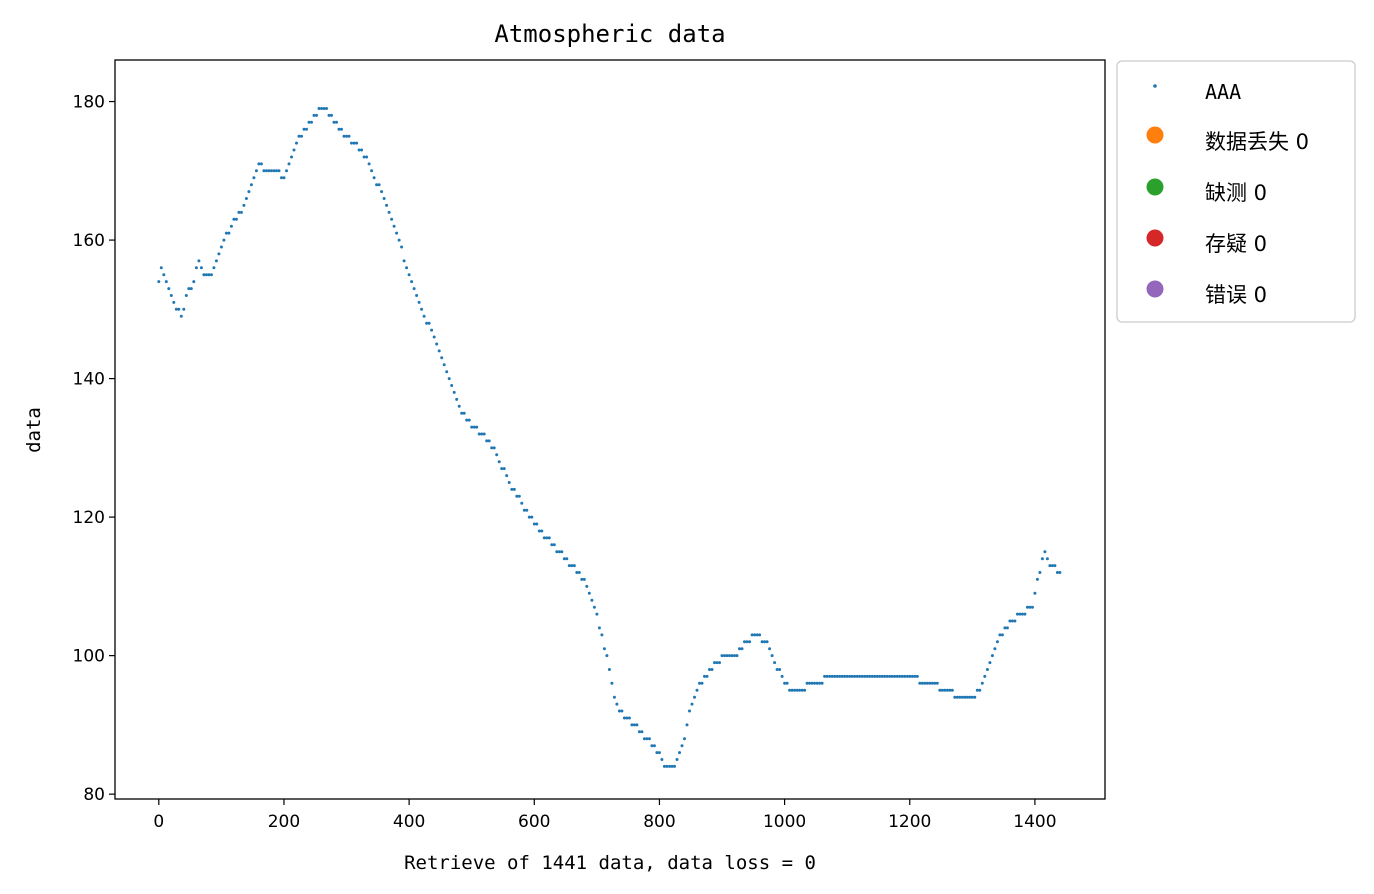 This screenshot has width=1374, height=894. Describe the element at coordinates (1155, 86) in the screenshot. I see `legend-marker-aaa` at that location.